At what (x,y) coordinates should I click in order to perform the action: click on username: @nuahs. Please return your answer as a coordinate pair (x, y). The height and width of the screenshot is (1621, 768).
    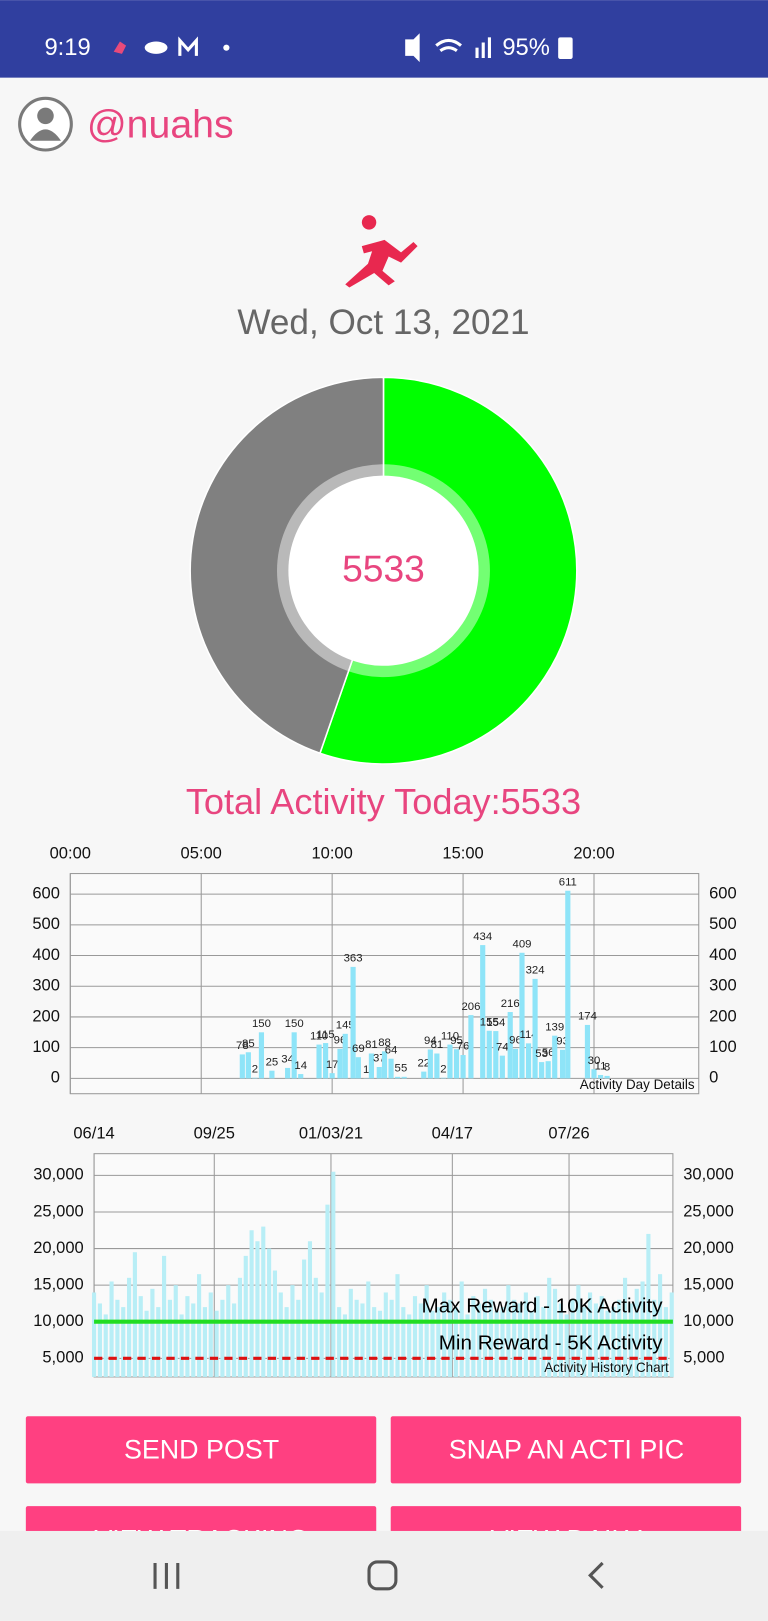
    Looking at the image, I should click on (160, 125).